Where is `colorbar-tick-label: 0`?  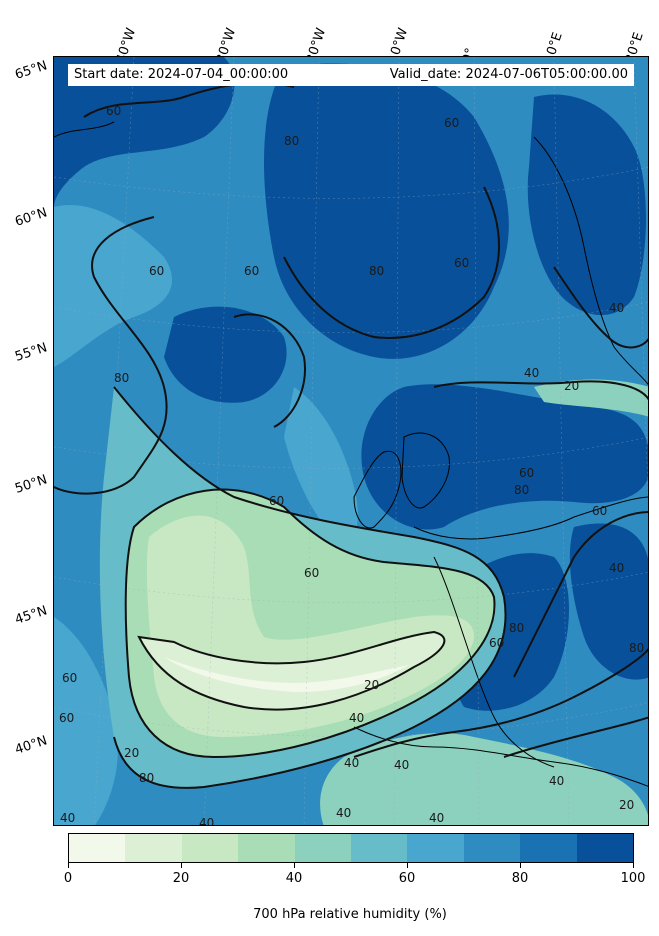 colorbar-tick-label: 0 is located at coordinates (68, 878).